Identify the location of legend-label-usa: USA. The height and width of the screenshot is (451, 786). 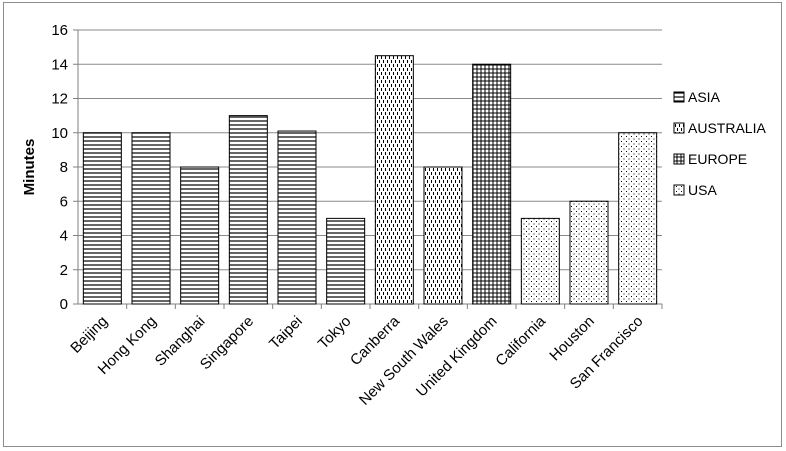
(702, 190).